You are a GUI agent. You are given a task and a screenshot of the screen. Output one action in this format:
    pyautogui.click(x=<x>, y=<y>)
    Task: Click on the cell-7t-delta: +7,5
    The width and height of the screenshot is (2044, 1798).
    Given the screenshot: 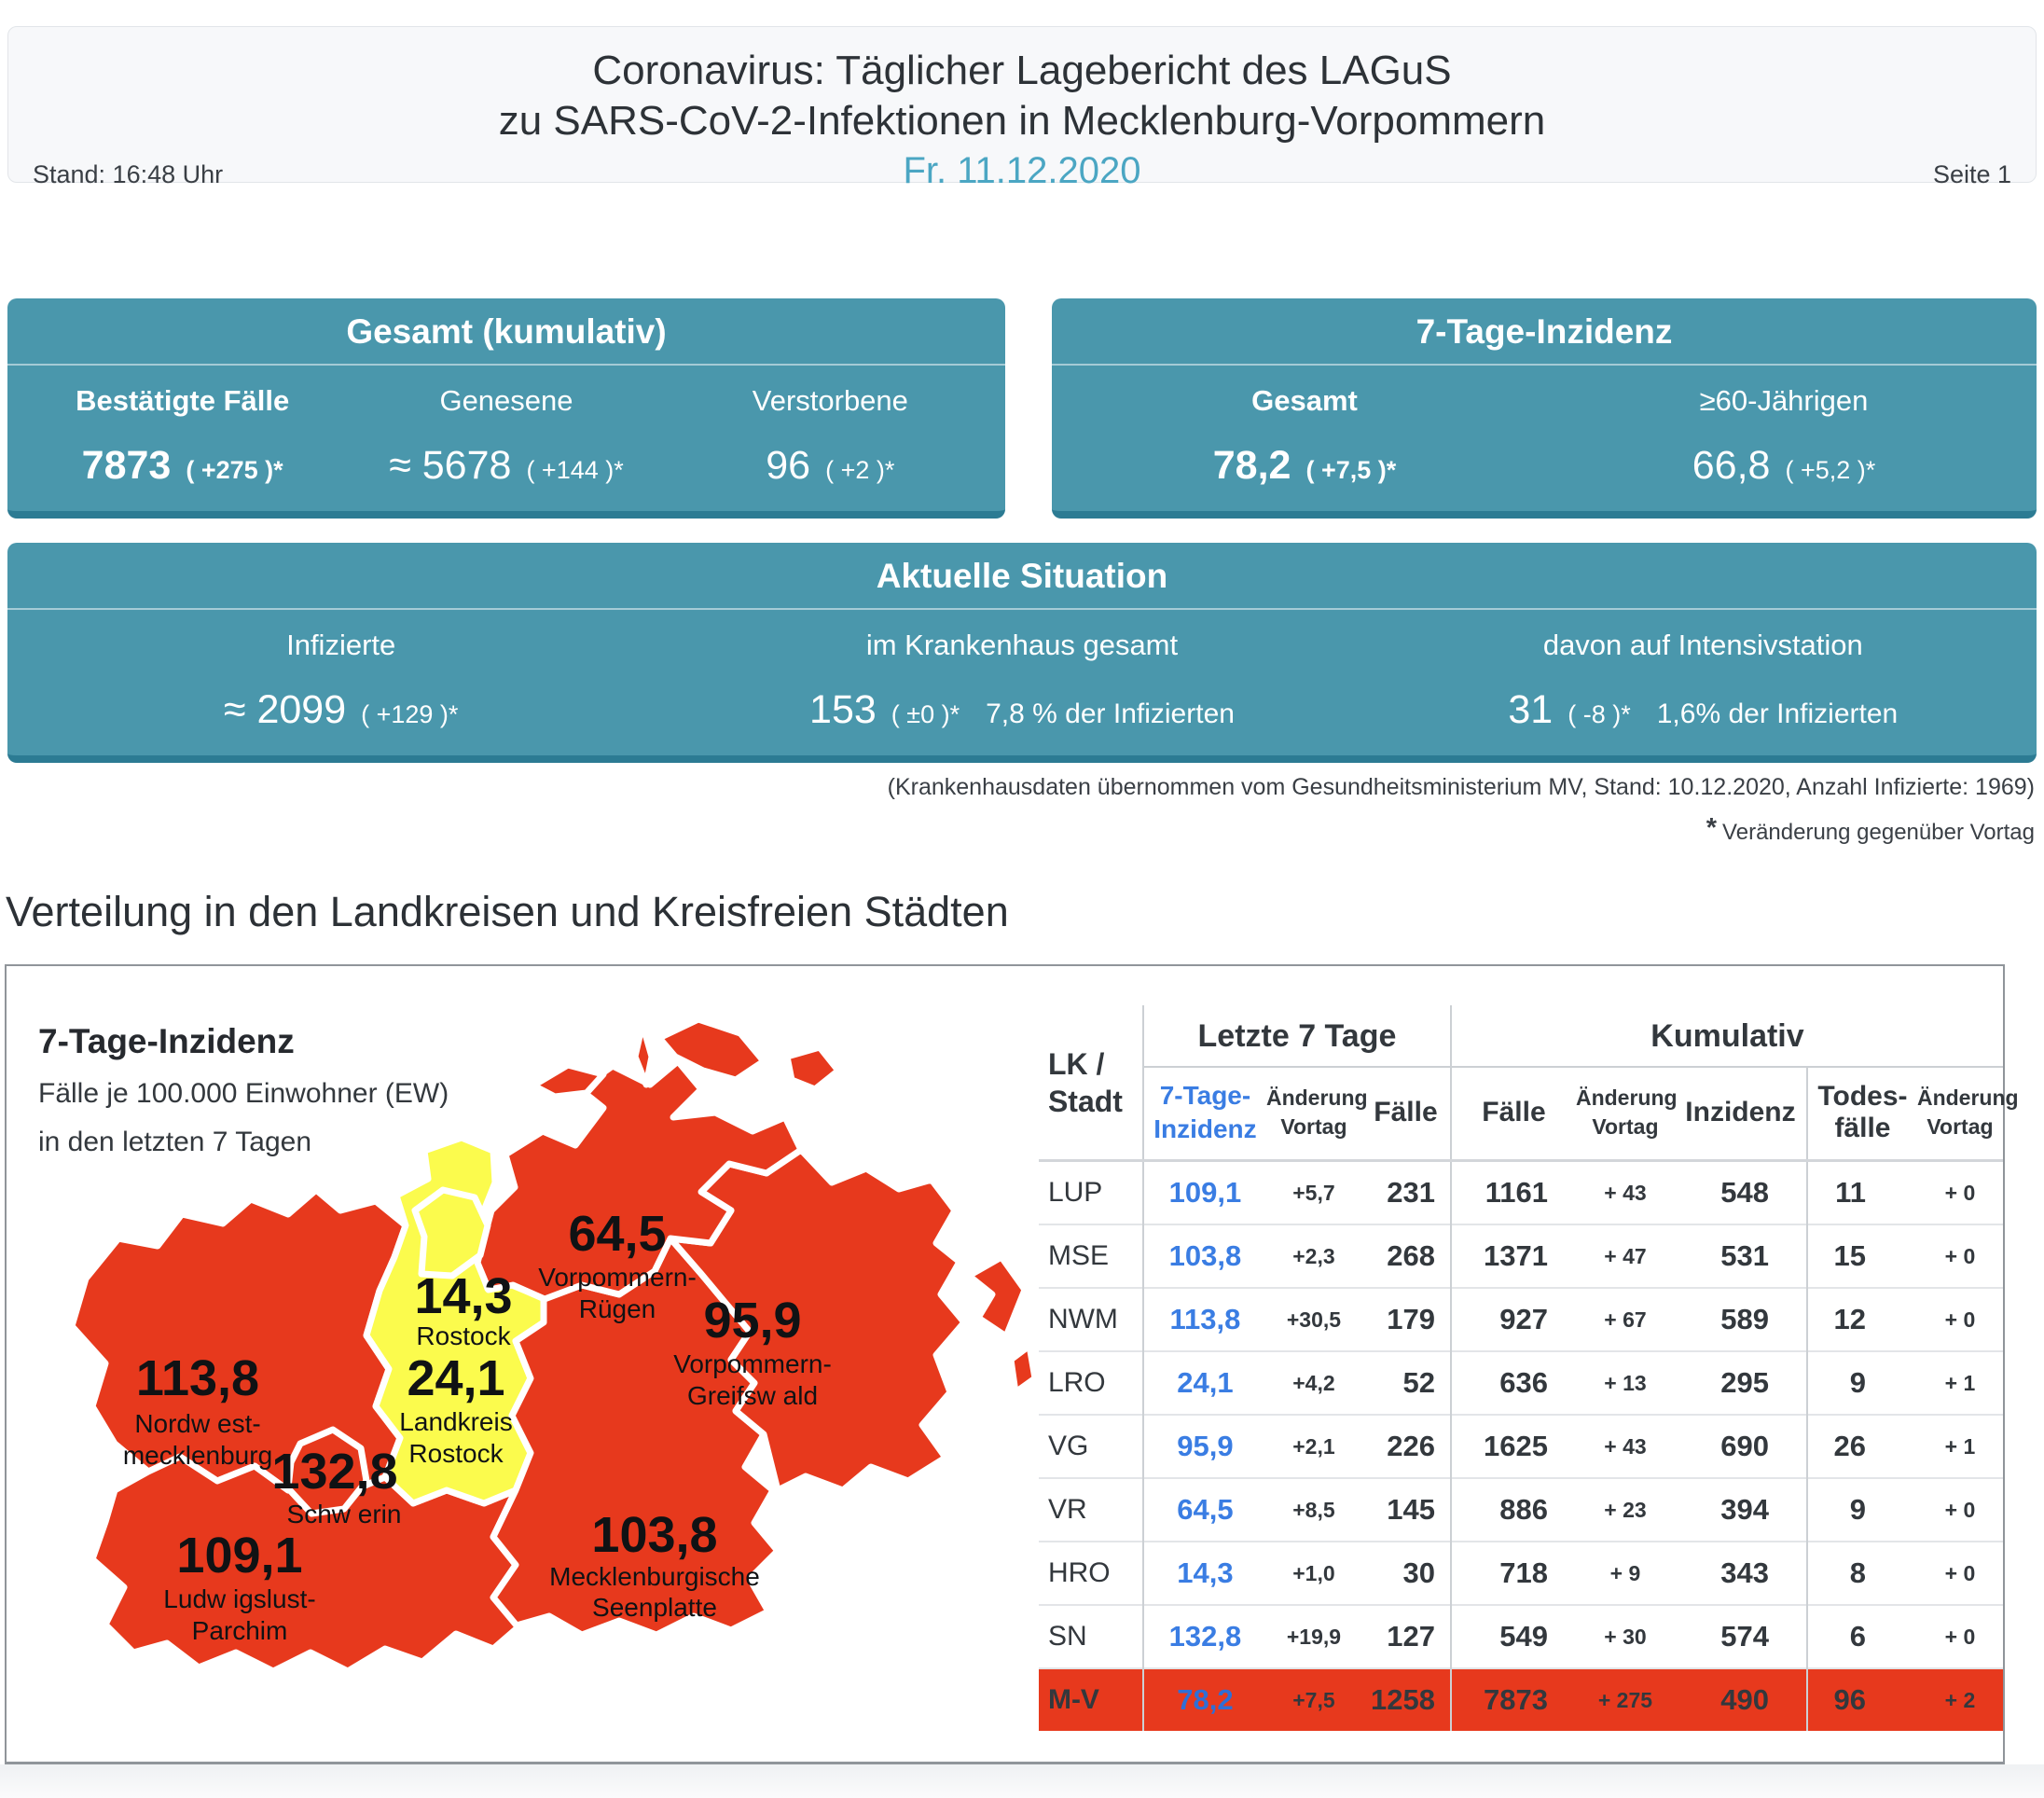 What is the action you would take?
    pyautogui.click(x=1313, y=1699)
    